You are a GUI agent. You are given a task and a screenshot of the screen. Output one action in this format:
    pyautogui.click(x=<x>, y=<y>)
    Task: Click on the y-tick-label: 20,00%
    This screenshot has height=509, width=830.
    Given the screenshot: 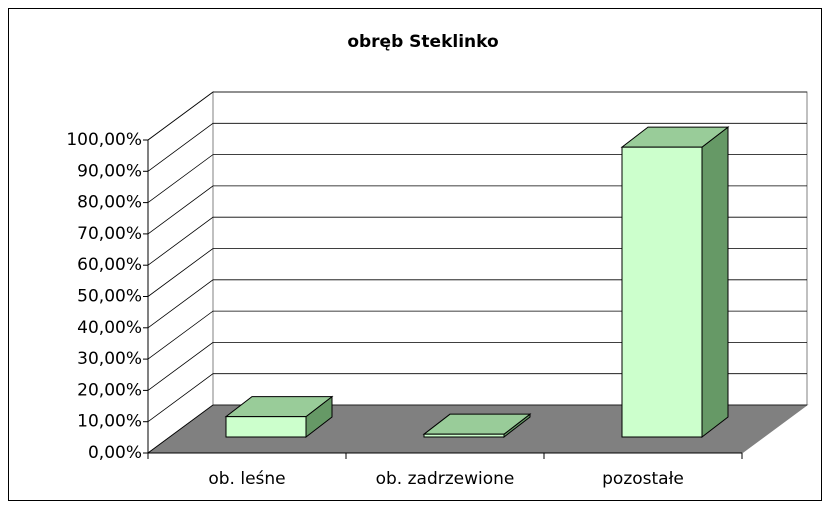 What is the action you would take?
    pyautogui.click(x=109, y=390)
    